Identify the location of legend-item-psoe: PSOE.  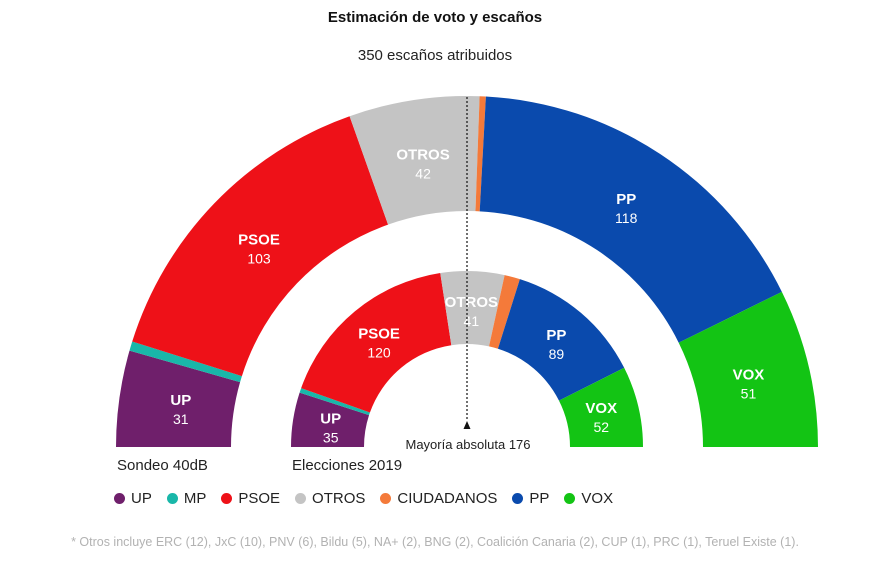
(250, 498).